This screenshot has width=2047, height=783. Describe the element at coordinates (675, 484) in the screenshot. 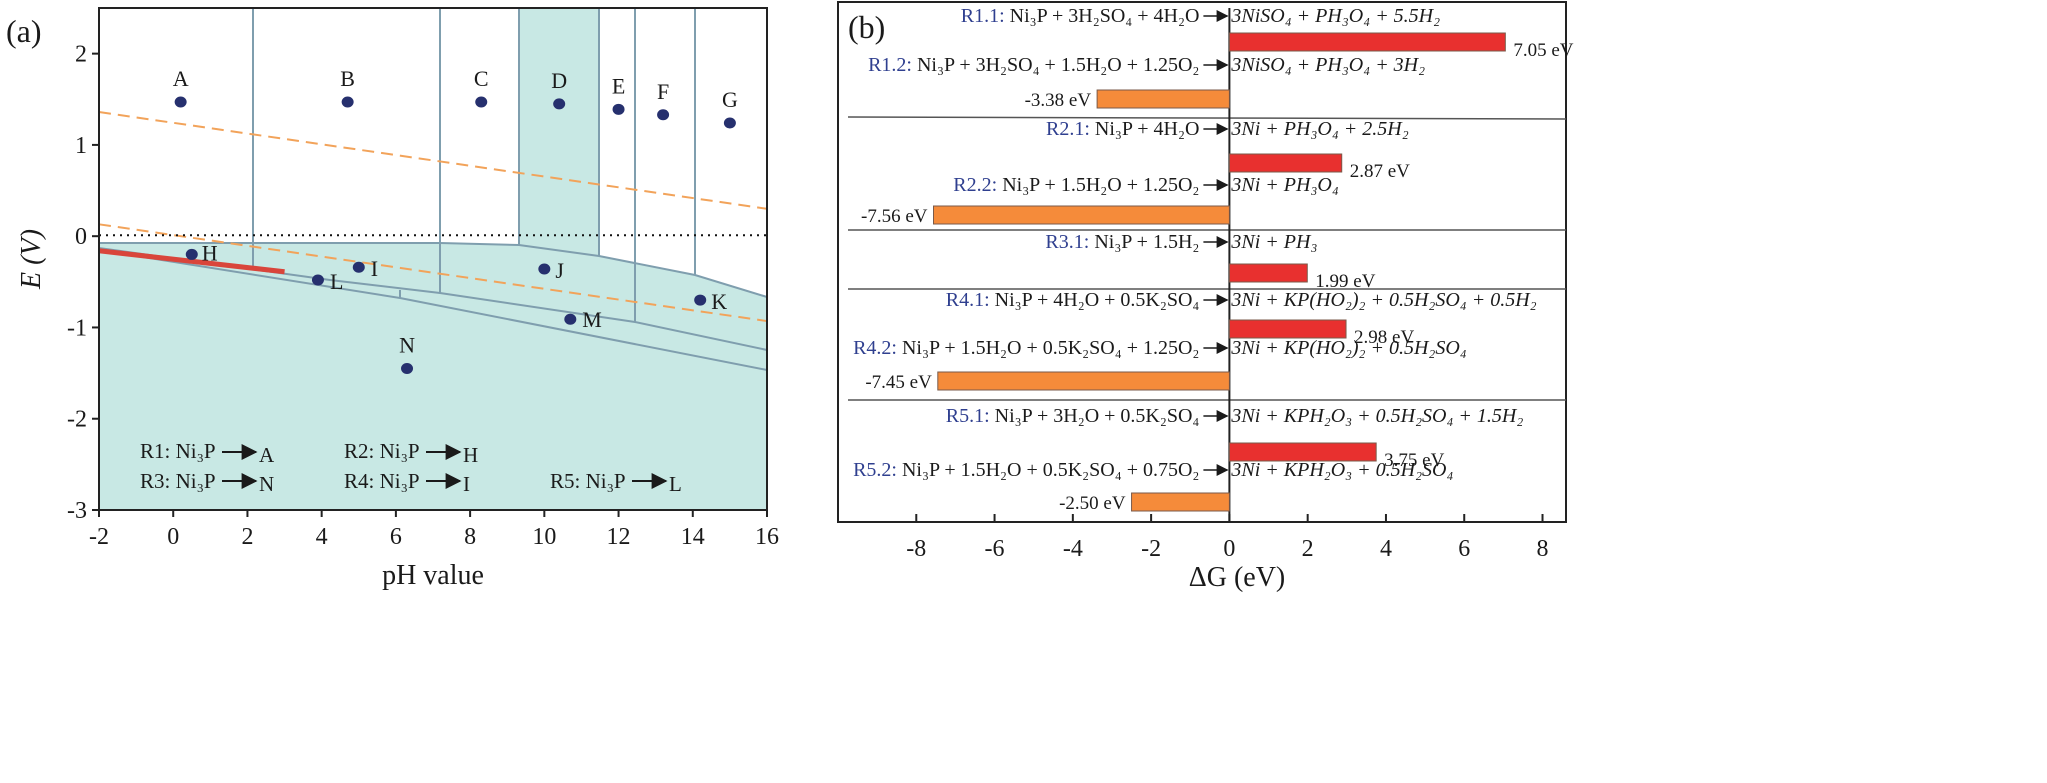

I see `legend-r5-to: L` at that location.